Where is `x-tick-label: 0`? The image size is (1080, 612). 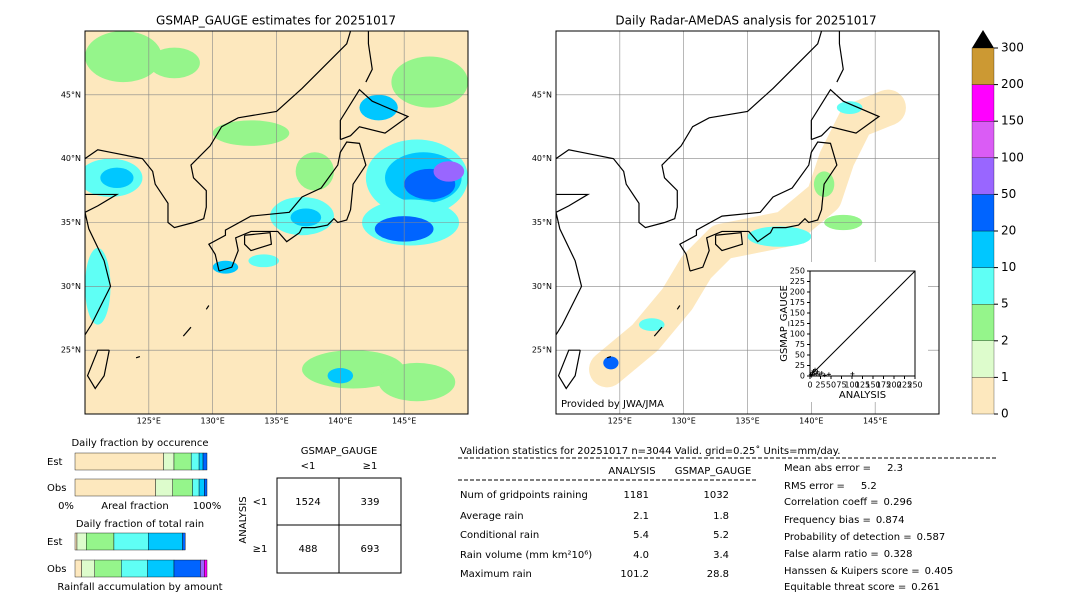
x-tick-label: 0 is located at coordinates (809, 385).